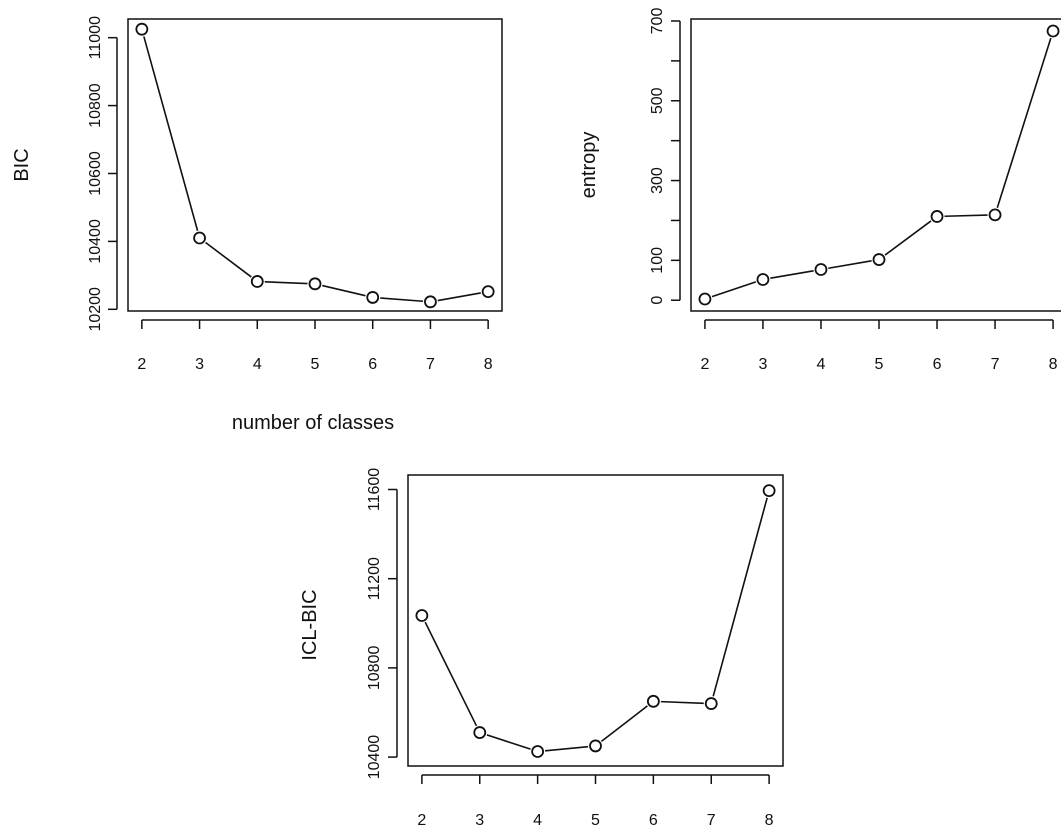 The image size is (1061, 827). Describe the element at coordinates (589, 165) in the screenshot. I see `y-axis-label: entropy` at that location.